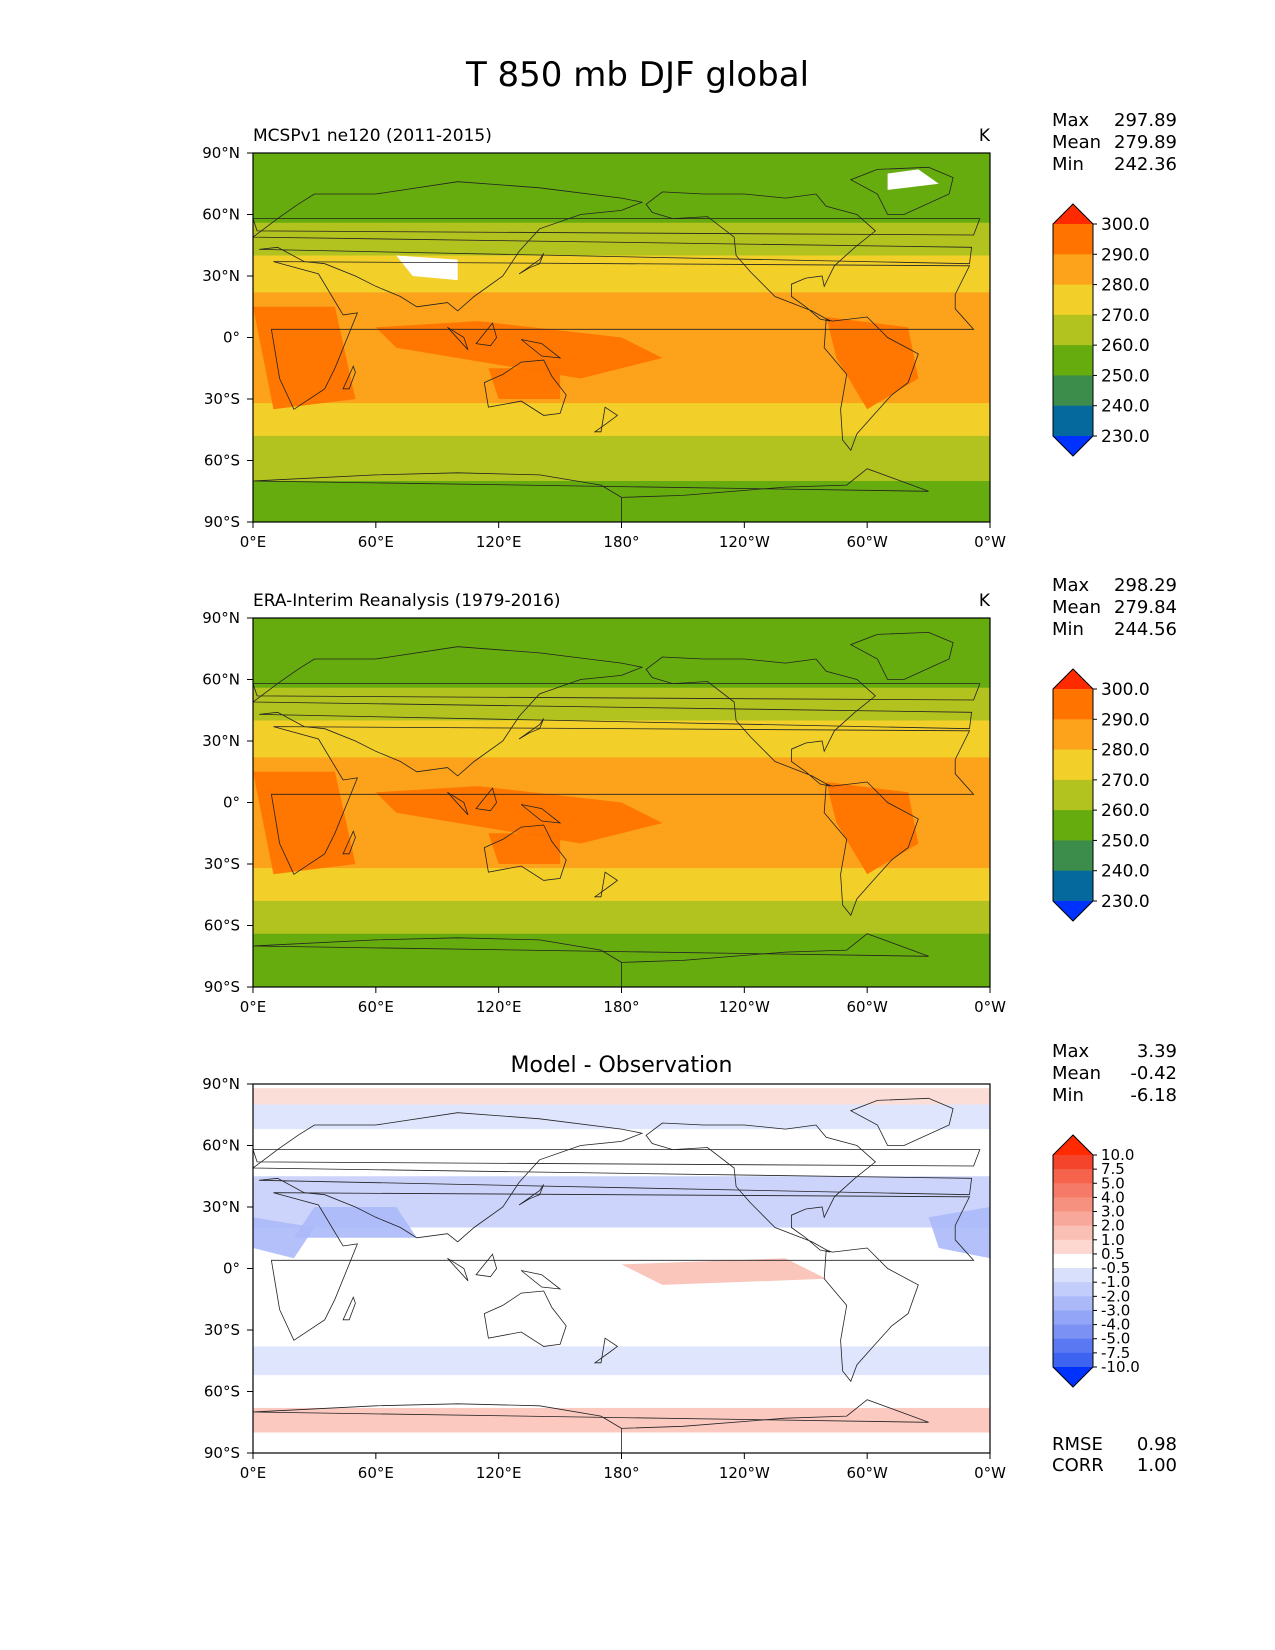  Describe the element at coordinates (1145, 629) in the screenshot. I see `stat-value-min: 244.56` at that location.